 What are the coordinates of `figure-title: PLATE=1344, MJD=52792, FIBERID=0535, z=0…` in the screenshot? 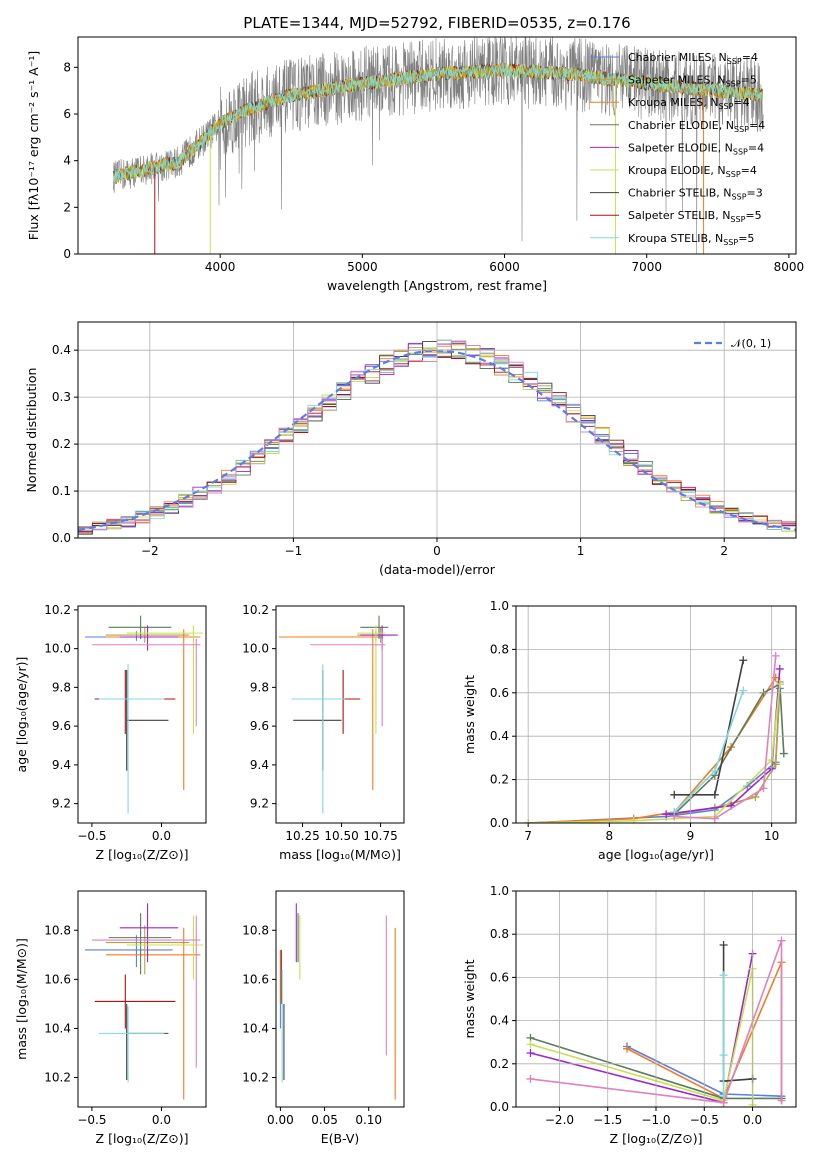 It's located at (436, 23).